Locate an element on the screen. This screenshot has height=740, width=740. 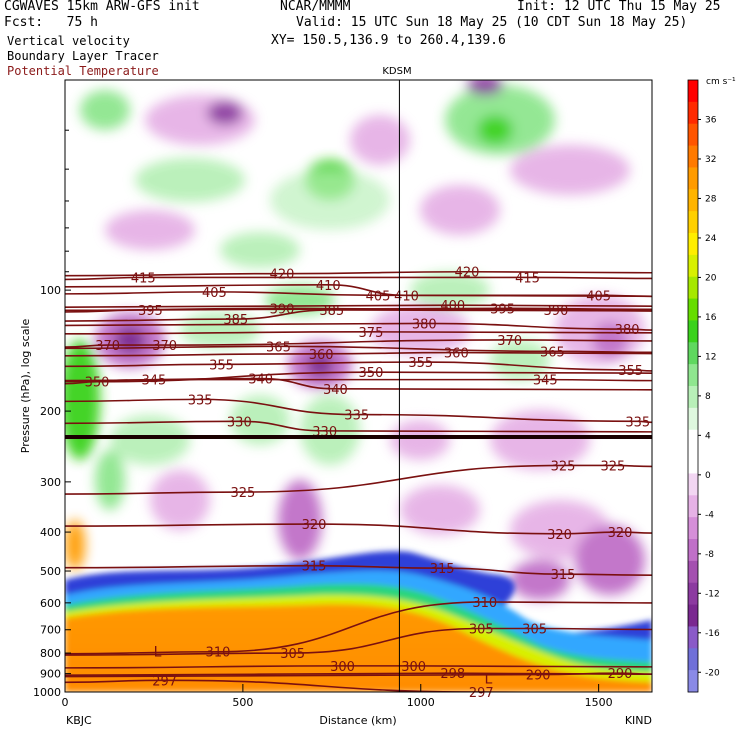
colorbar-tick-label: 16 is located at coordinates (711, 318).